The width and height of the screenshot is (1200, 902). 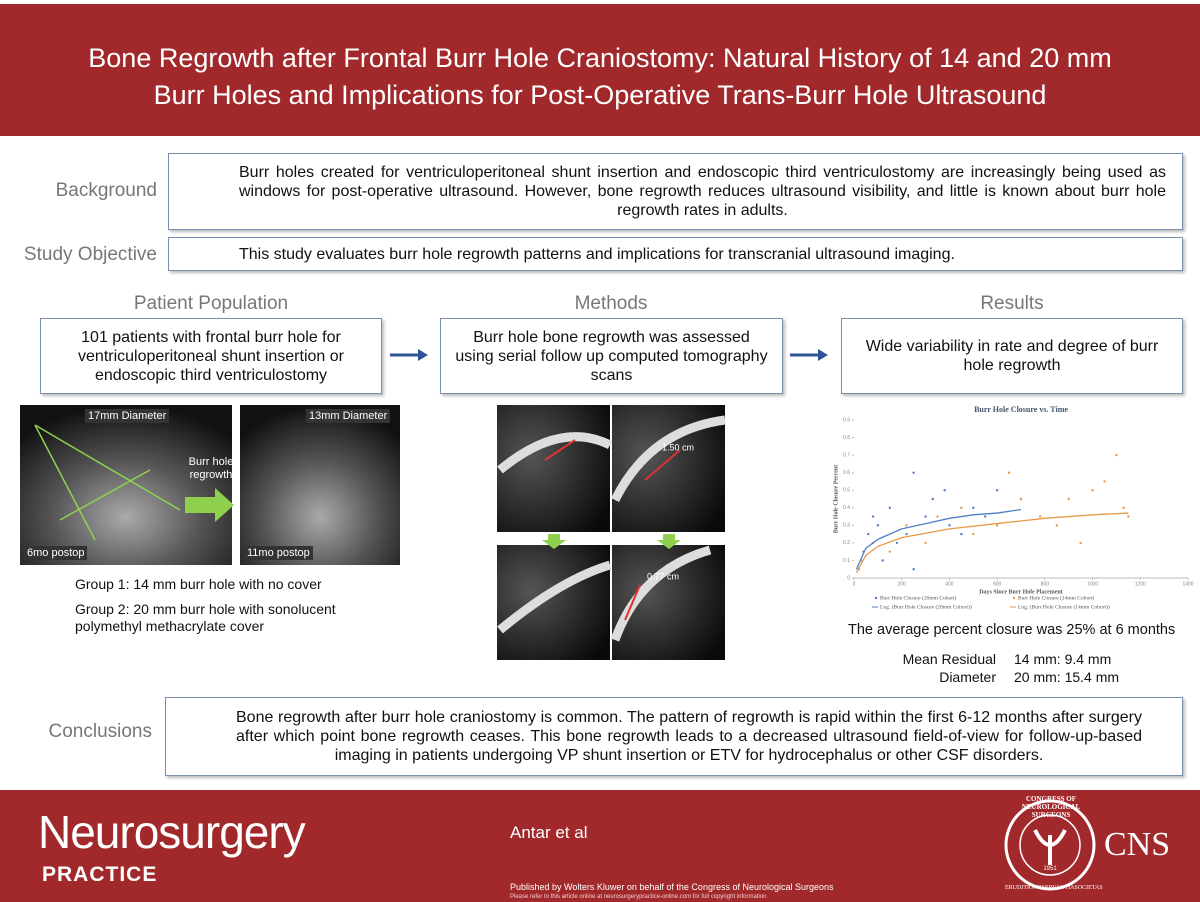 What do you see at coordinates (100, 874) in the screenshot?
I see `brand-sub: PRACTICE` at bounding box center [100, 874].